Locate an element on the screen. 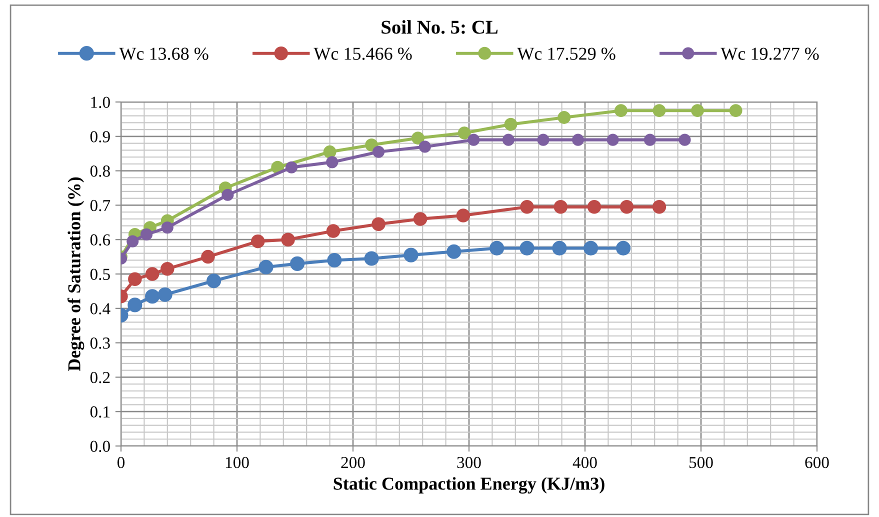 The width and height of the screenshot is (879, 517). legend-label: Wc 13.68 % is located at coordinates (163, 54).